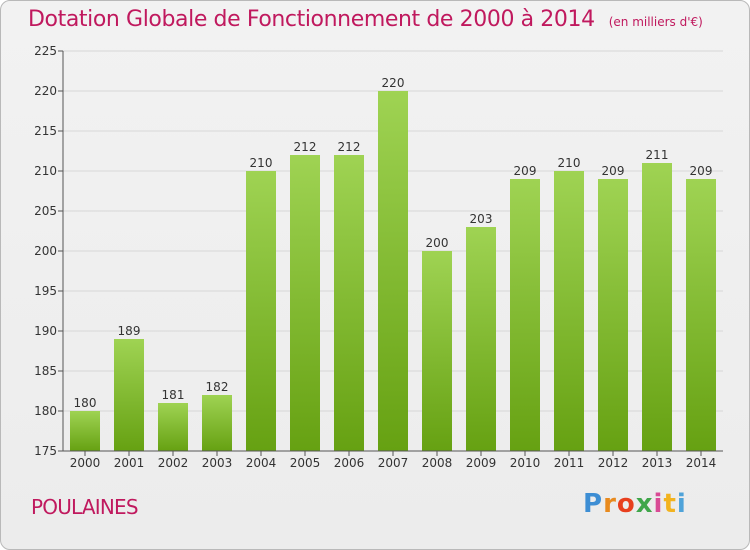  I want to click on bar-value-label: 181, so click(173, 395).